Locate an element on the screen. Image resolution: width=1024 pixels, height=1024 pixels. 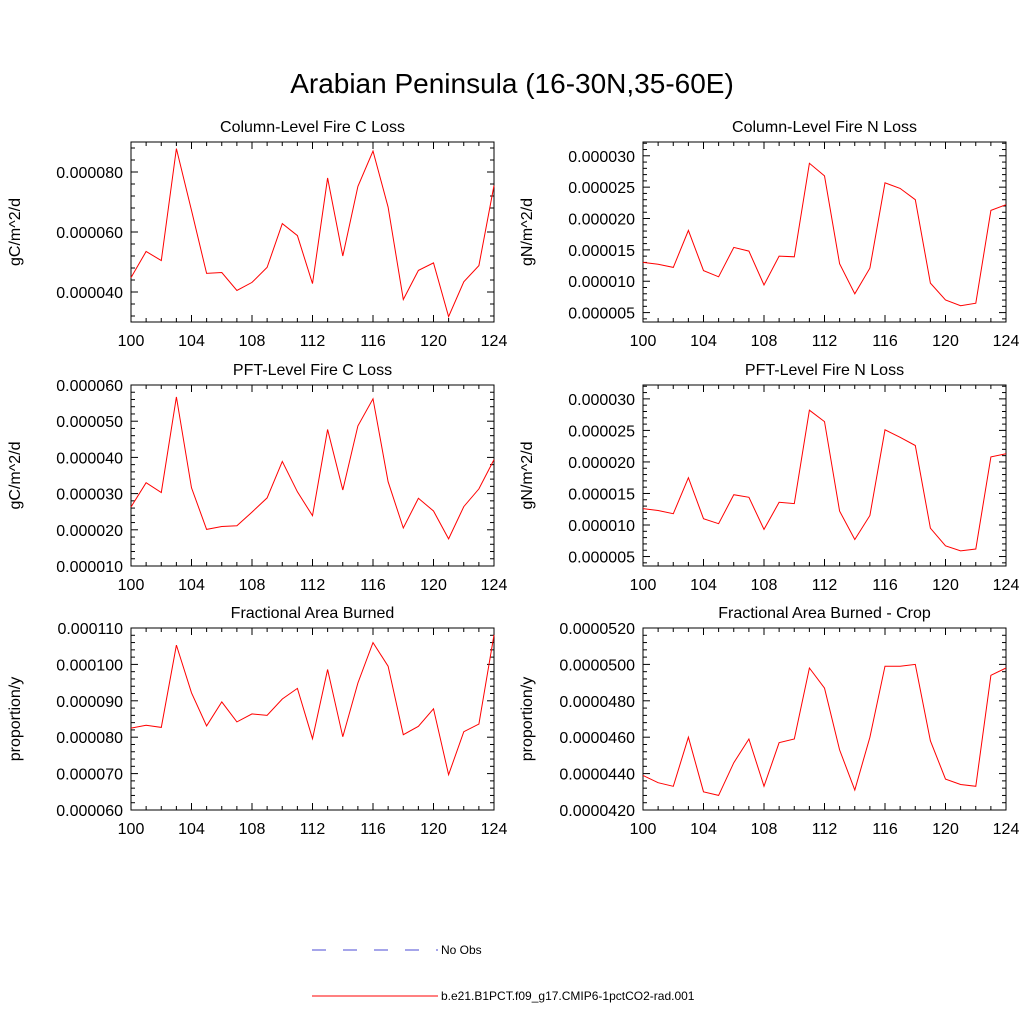
y-tick-label: 0.0000420 is located at coordinates (597, 811).